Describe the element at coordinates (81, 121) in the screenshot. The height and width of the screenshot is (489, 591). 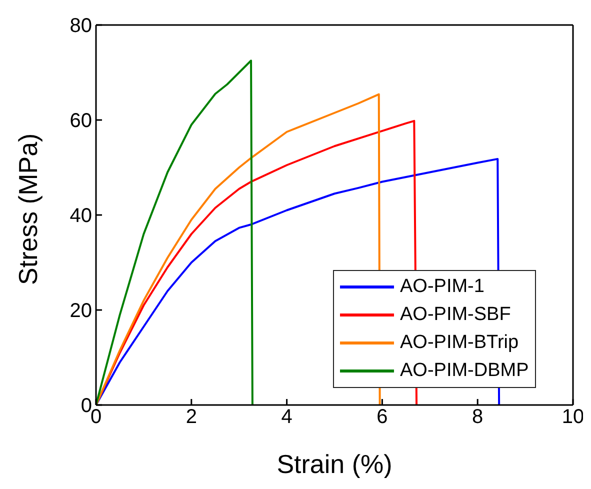
I see `y-tick-label: 60` at that location.